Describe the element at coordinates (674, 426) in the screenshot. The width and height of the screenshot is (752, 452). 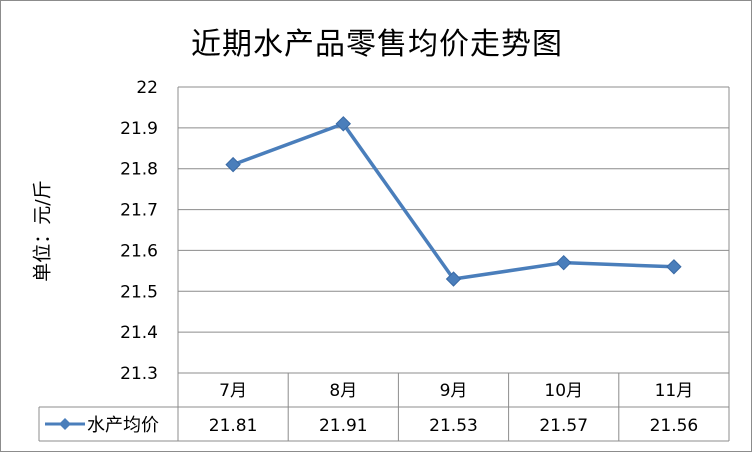
I see `data-table-value: 21.56` at that location.